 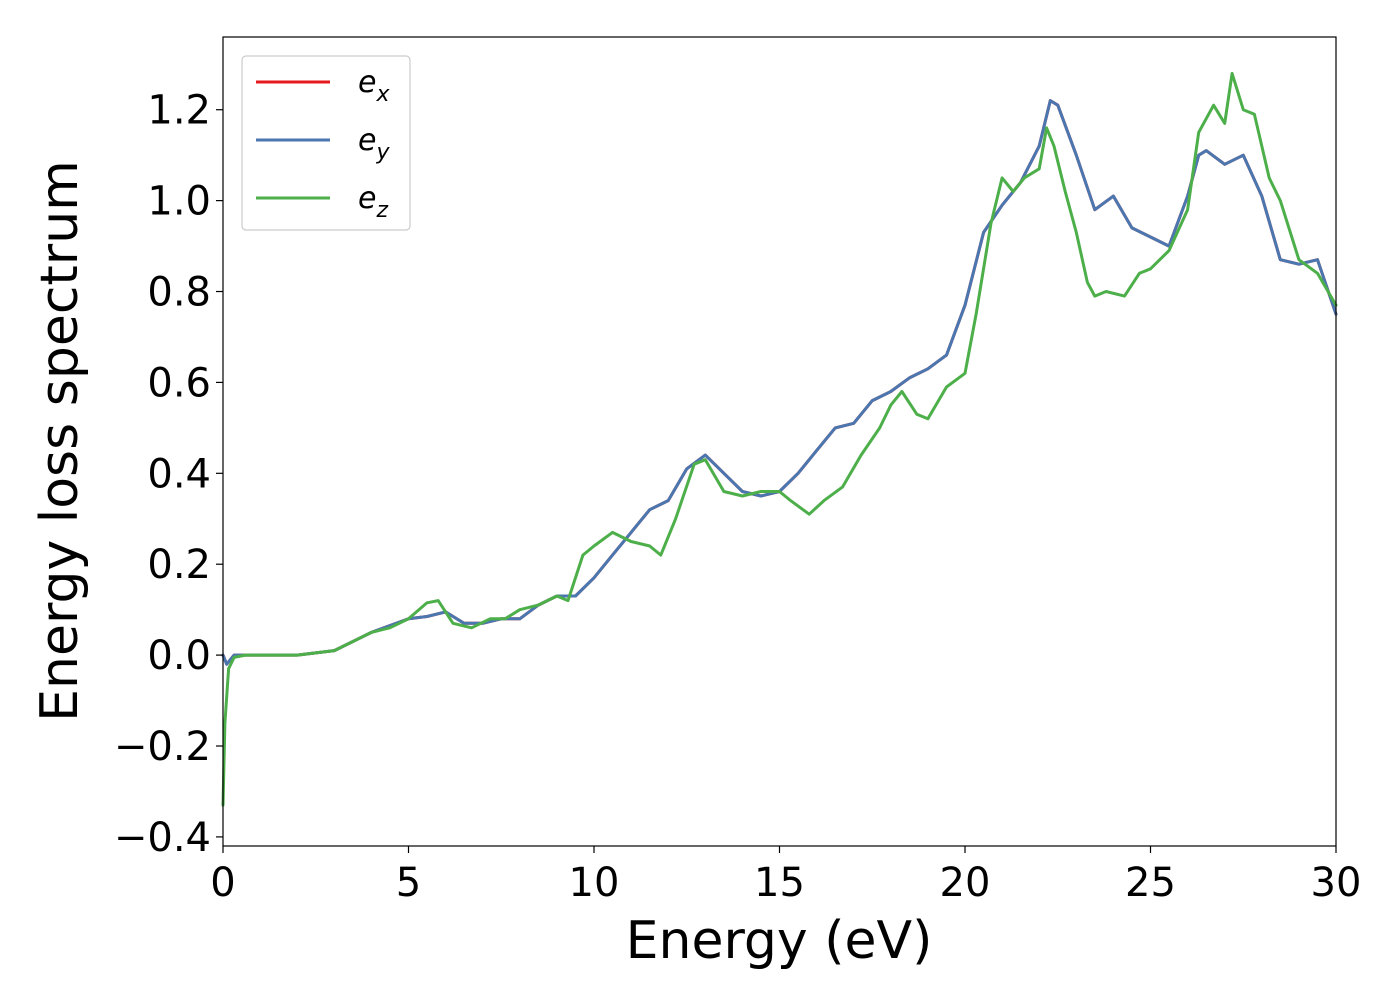 What do you see at coordinates (965, 883) in the screenshot?
I see `x-tick-label: 20` at bounding box center [965, 883].